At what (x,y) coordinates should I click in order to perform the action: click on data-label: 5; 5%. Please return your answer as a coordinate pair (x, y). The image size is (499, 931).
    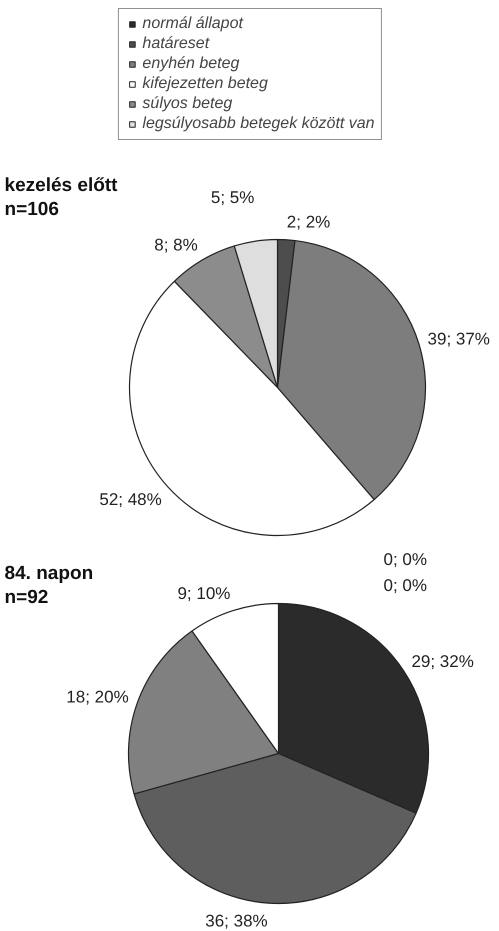
    Looking at the image, I should click on (232, 198).